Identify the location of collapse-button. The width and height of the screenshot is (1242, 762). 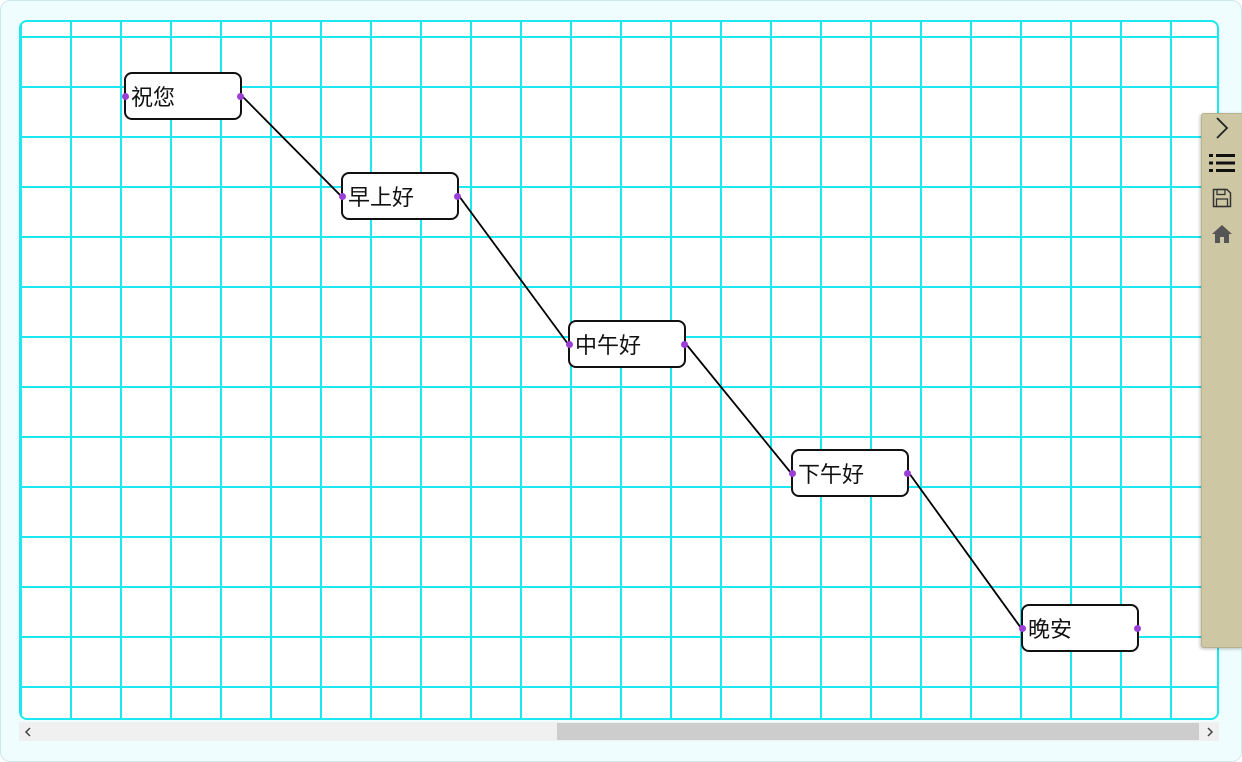
(1222, 130).